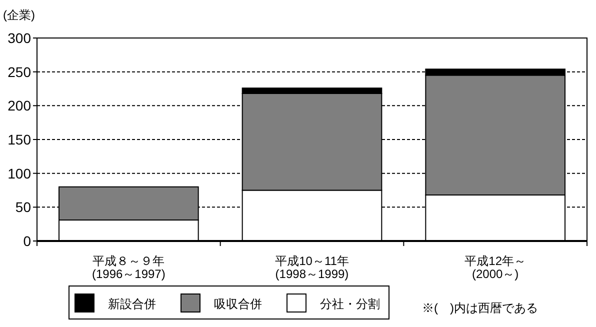  I want to click on y-tick-label: 100, so click(20, 173).